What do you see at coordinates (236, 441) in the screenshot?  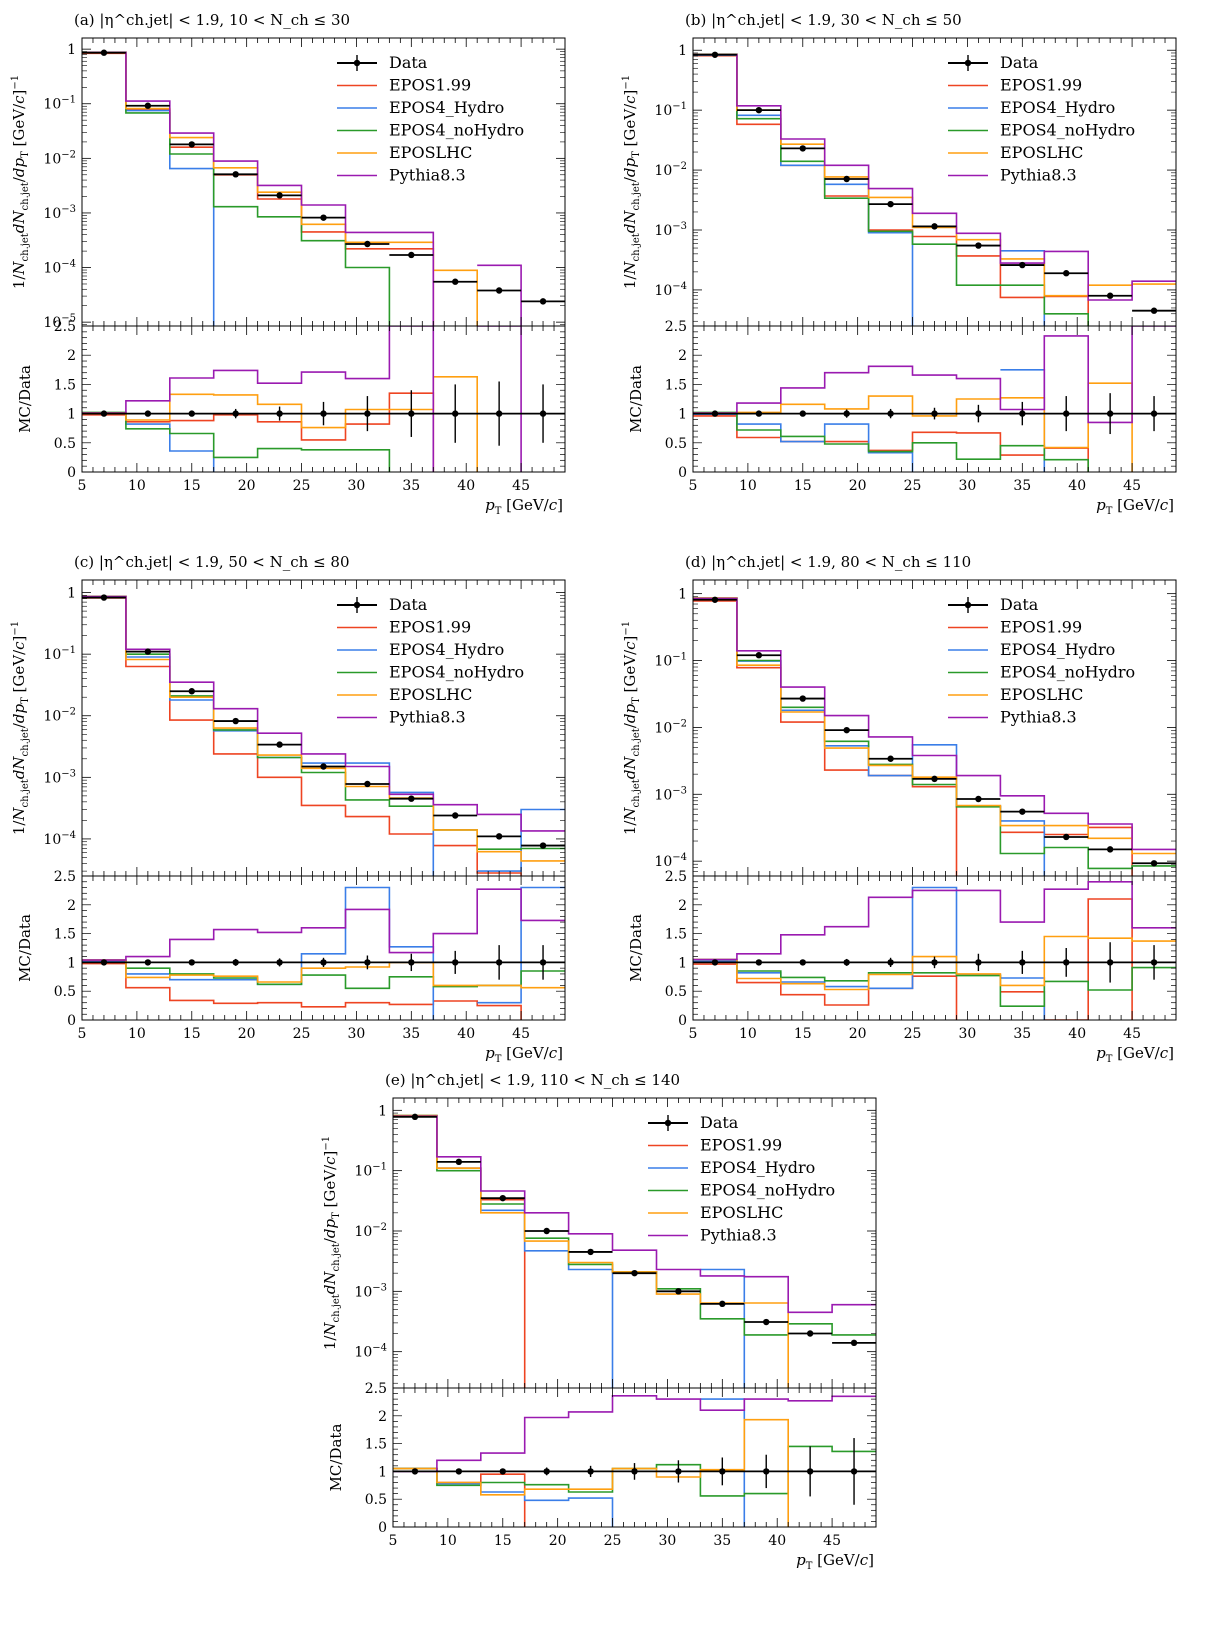 I see `ratio-epos4-nohydro` at bounding box center [236, 441].